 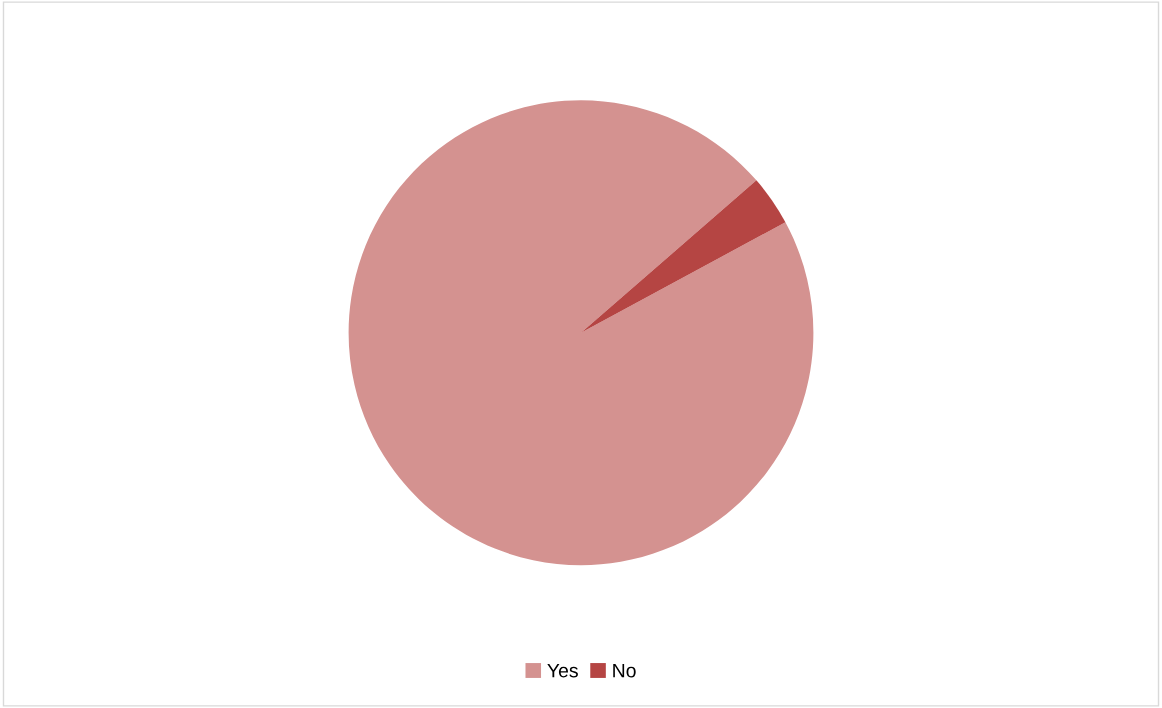 I want to click on legend-label: No, so click(x=624, y=670).